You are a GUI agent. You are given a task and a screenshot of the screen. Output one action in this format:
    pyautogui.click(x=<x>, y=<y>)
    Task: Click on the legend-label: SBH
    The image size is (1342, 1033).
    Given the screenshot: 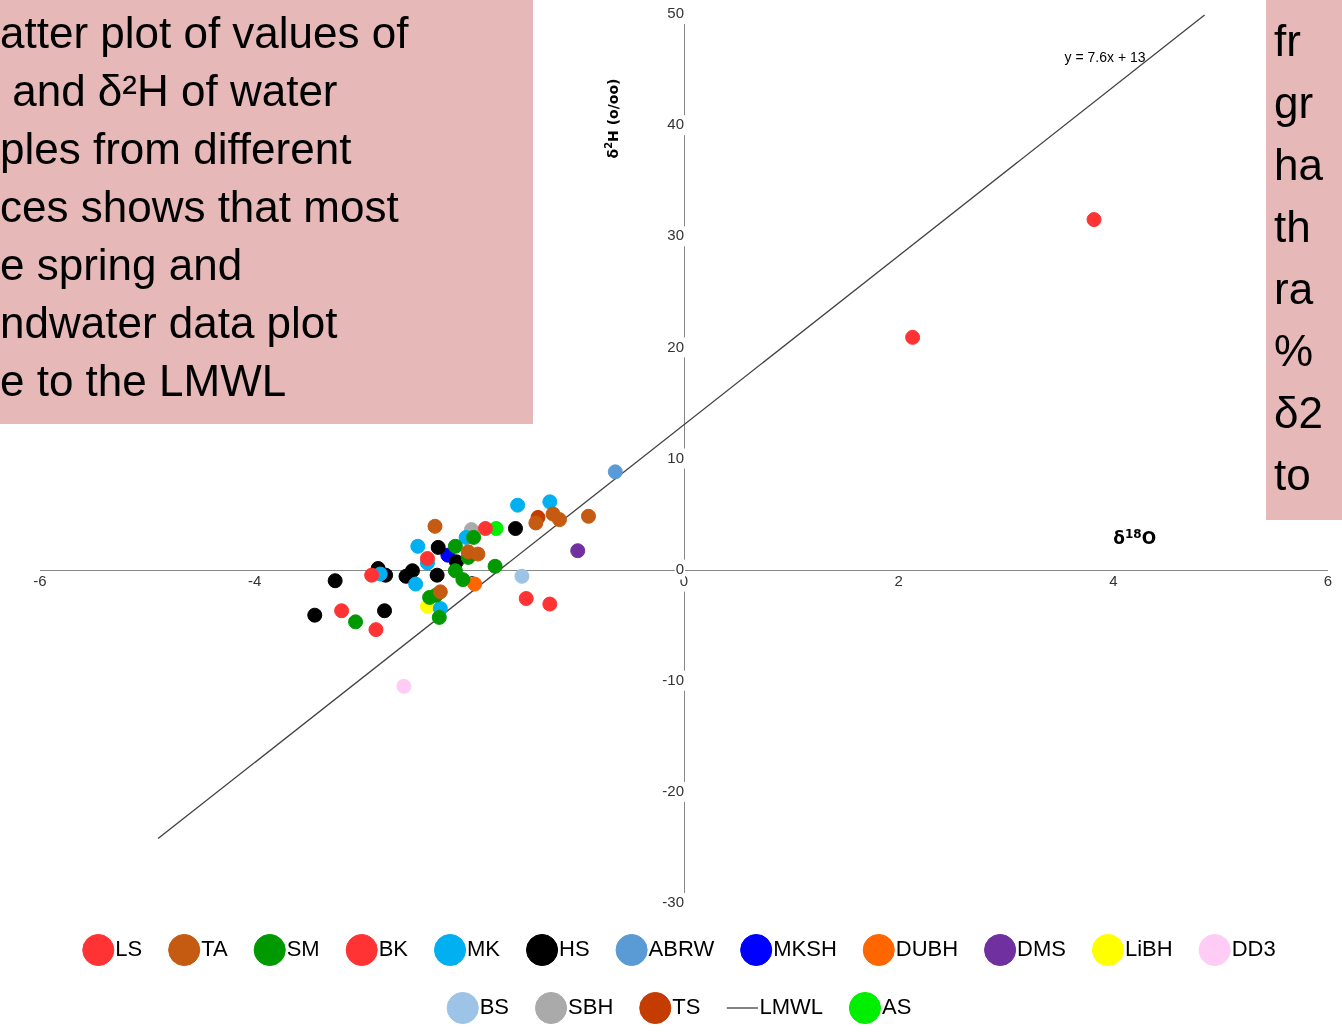 What is the action you would take?
    pyautogui.click(x=591, y=1007)
    